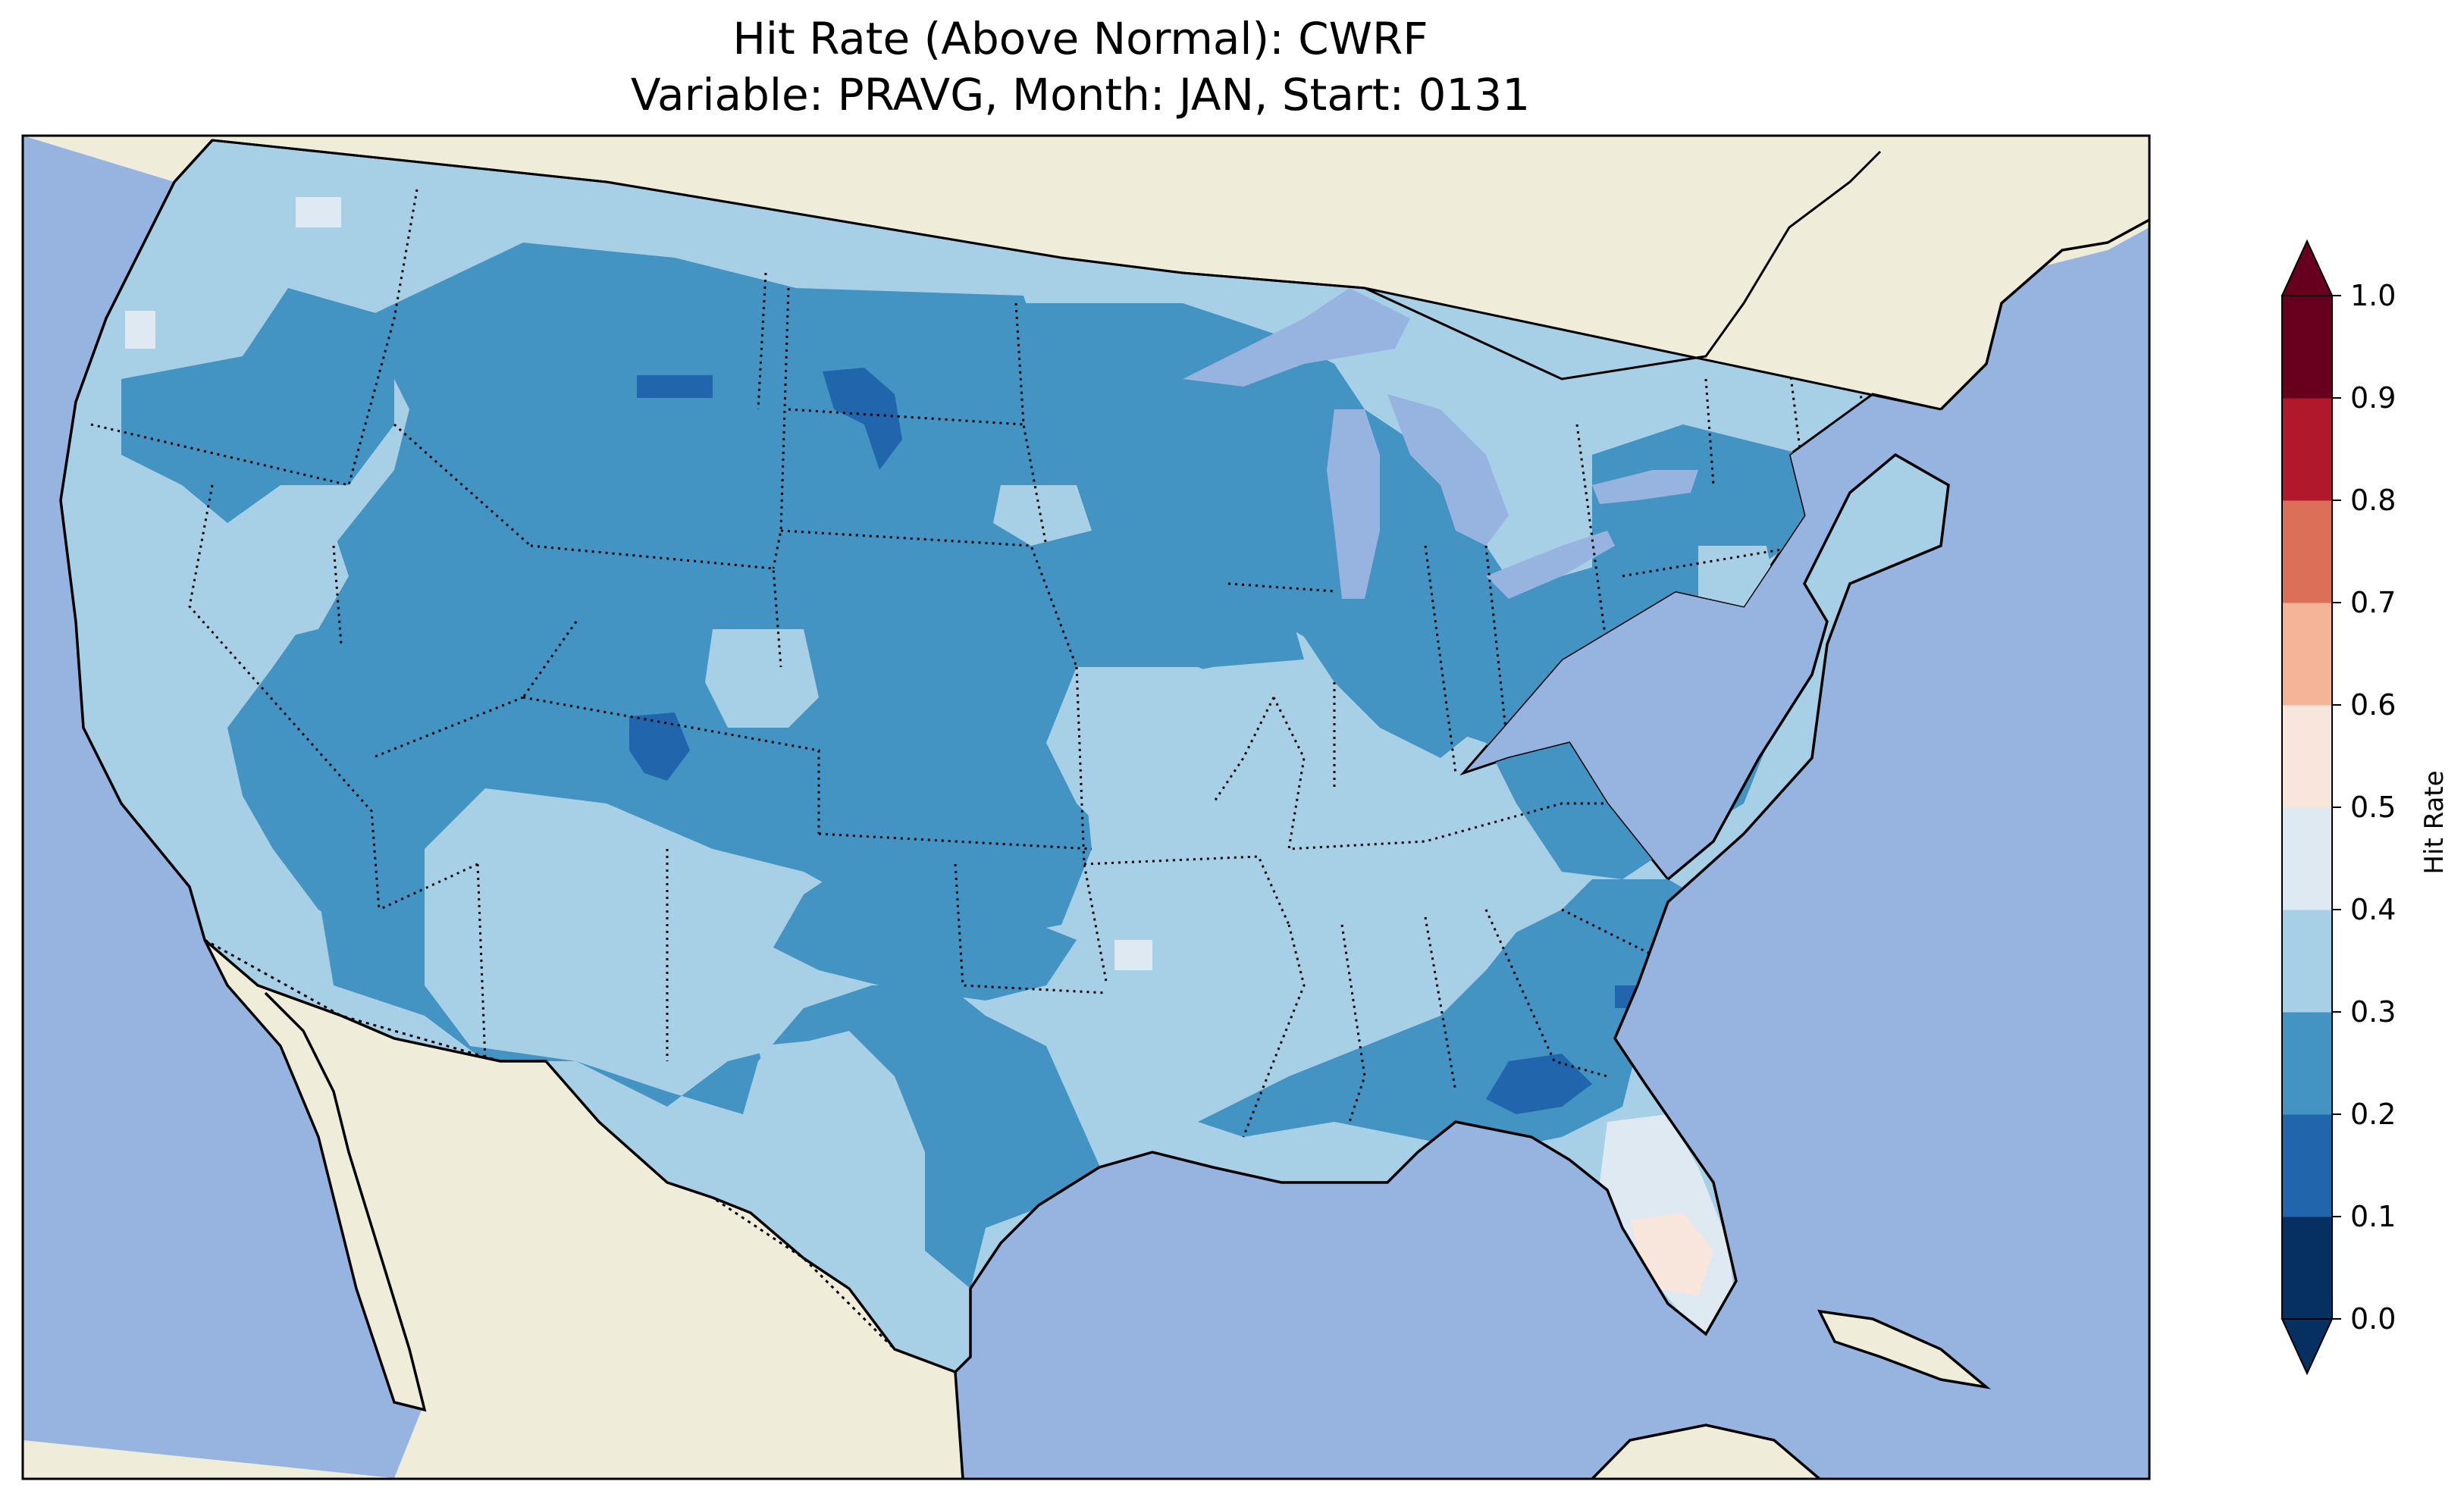 This screenshot has height=1494, width=2464. I want to click on colorbar-ticks: 0.0 0.1 0.2 0.3 0.4 0.5 0.6 0.7 0.8 0.9 1.0, so click(2364, 807).